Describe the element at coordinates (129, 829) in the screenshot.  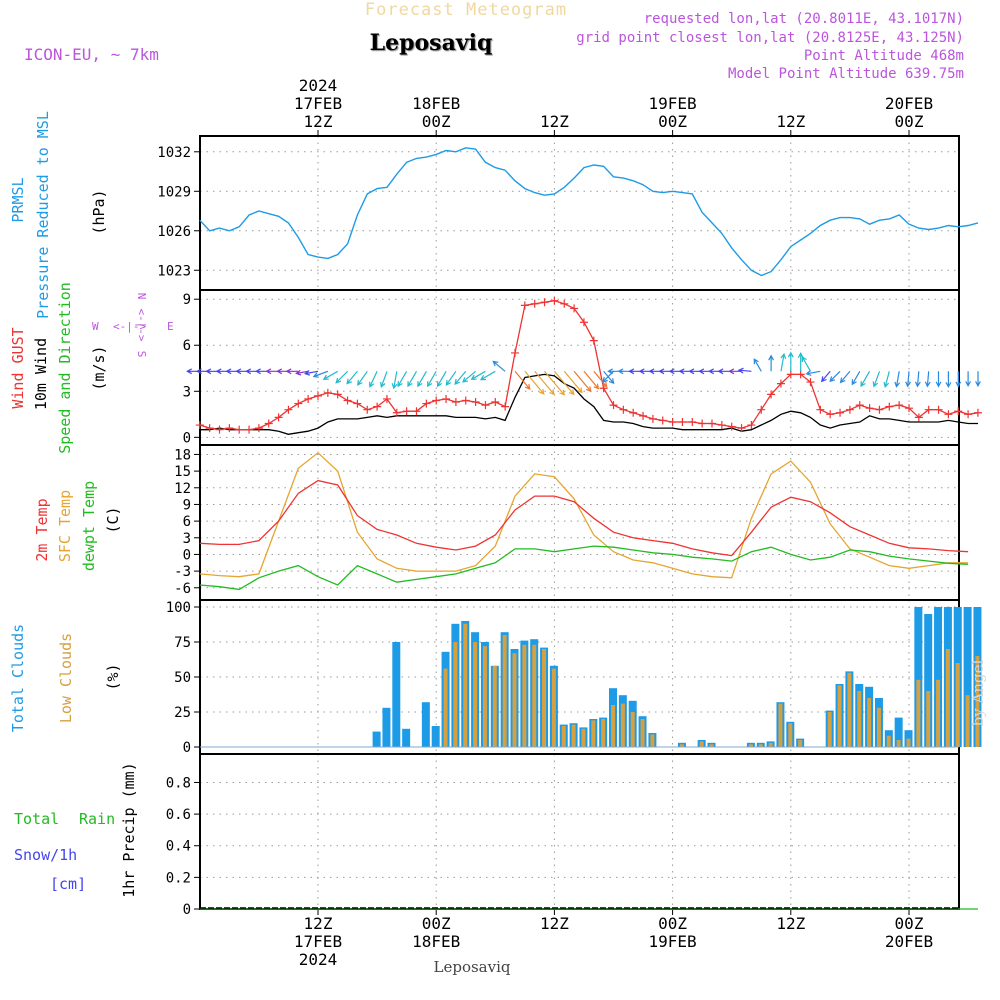
I see `precip-ylabel: 1hr Precip (mm)` at that location.